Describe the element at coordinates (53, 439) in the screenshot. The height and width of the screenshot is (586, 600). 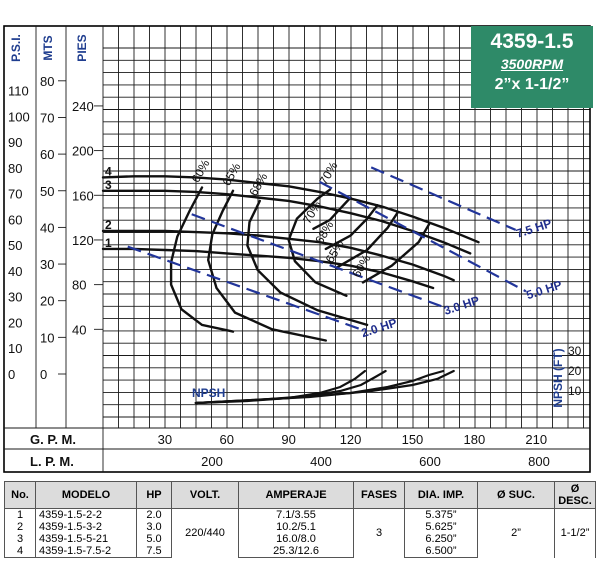
I see `gpm-axis-label: G. P. M.` at that location.